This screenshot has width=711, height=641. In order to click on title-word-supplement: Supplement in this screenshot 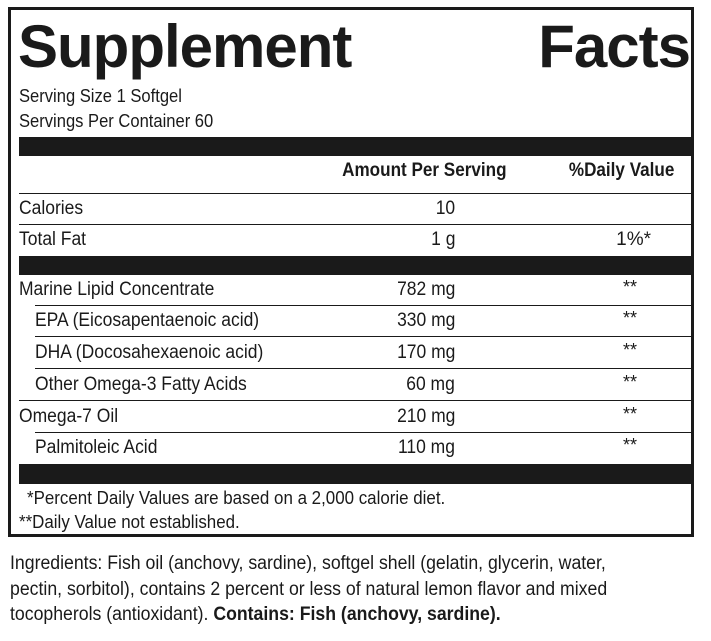, I will do `click(185, 46)`.